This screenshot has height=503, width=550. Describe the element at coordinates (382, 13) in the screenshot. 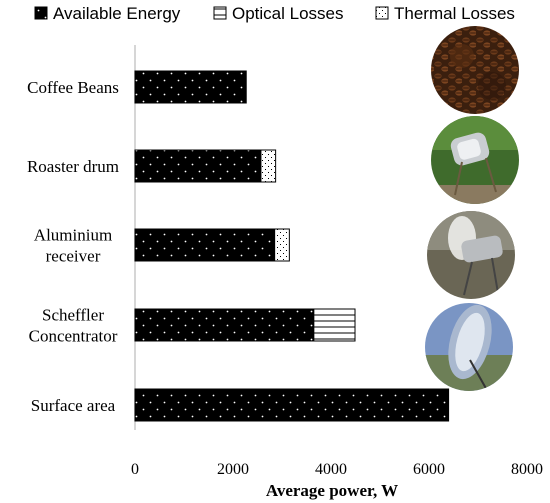

I see `legend-swatch-thermal-losses` at that location.